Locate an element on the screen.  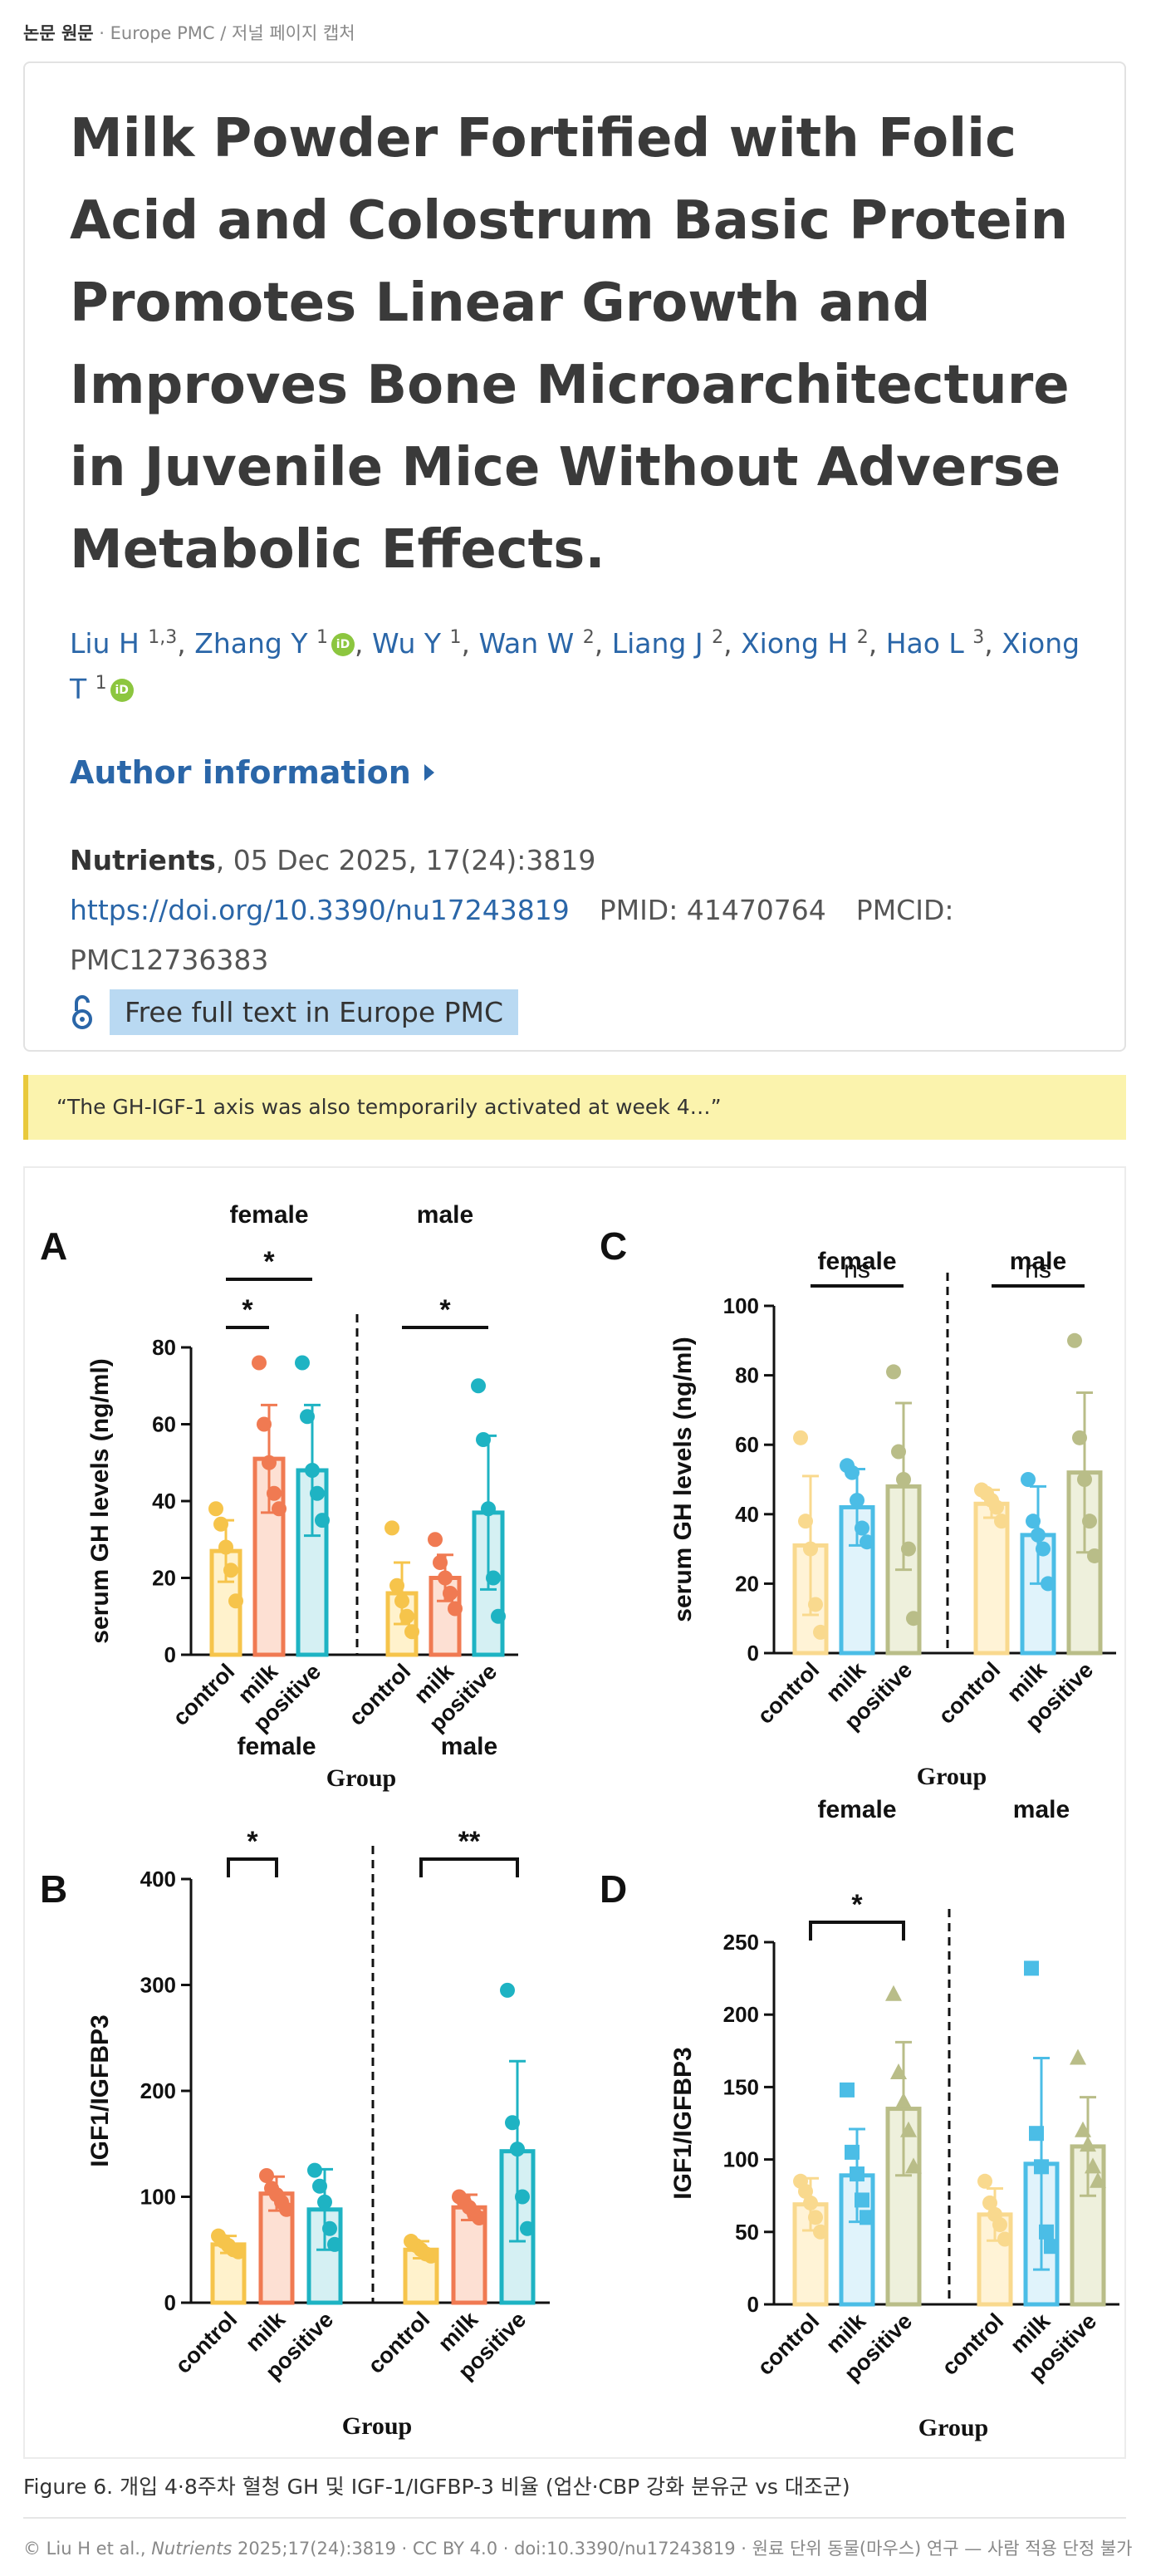
significance-label: ** is located at coordinates (469, 1841).